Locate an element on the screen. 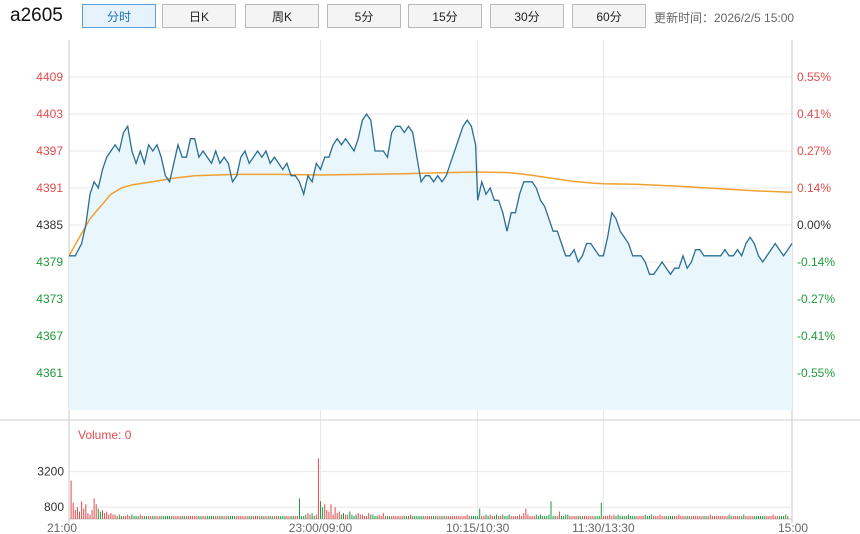  price-tick-label: 4385 is located at coordinates (49, 225).